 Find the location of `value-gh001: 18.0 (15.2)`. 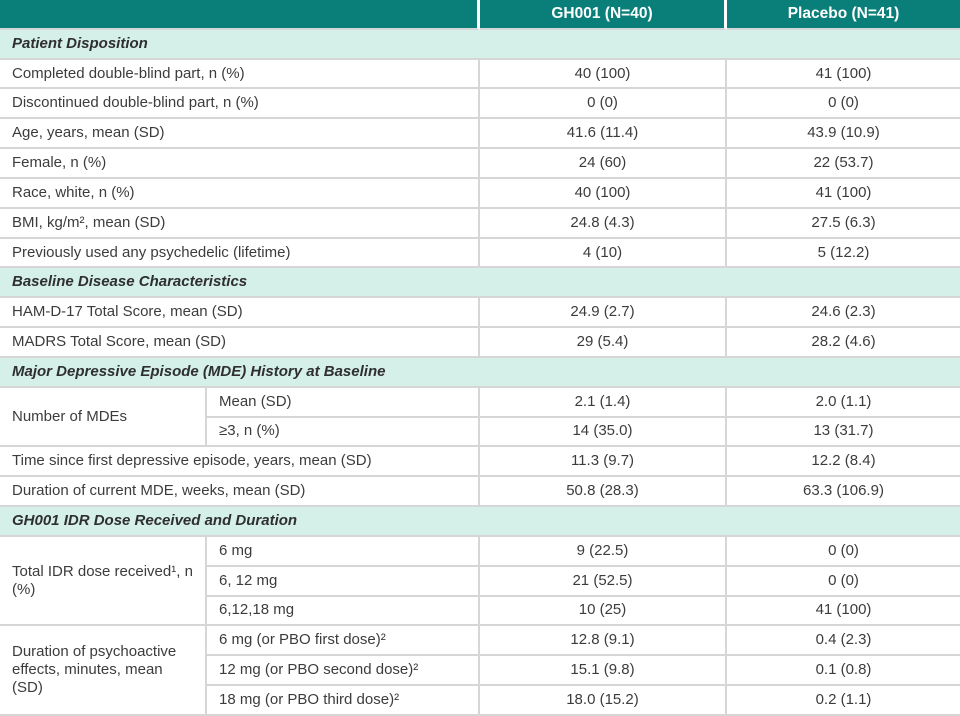

value-gh001: 18.0 (15.2) is located at coordinates (603, 701).